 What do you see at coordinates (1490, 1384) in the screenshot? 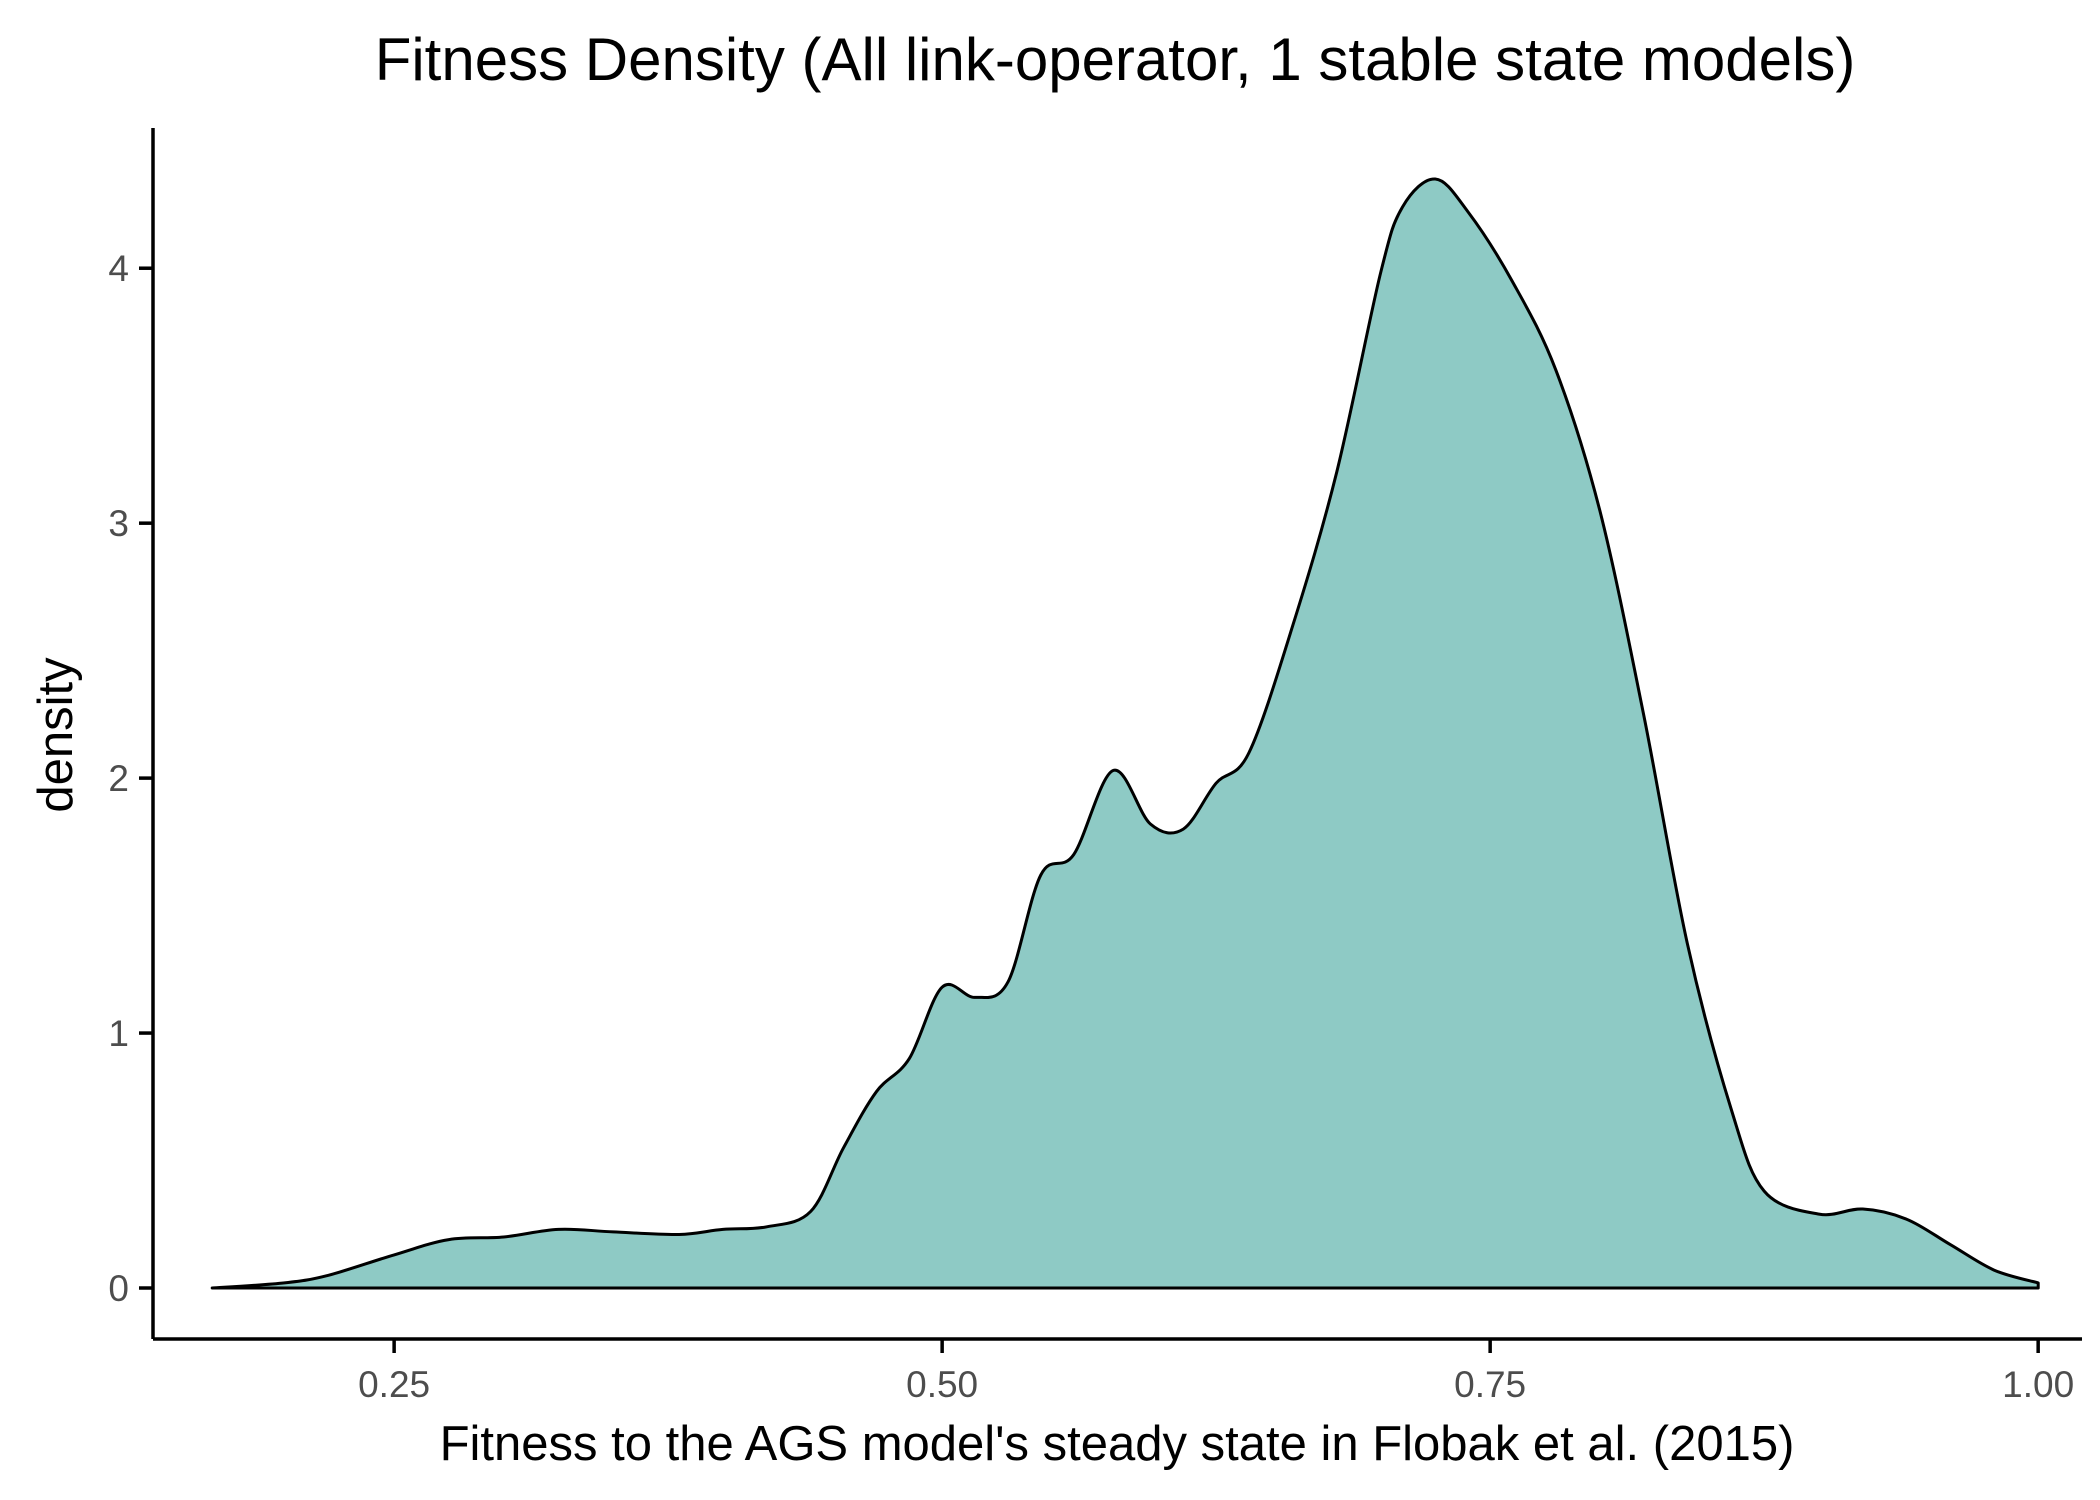
I see `x-tick-label: 0.75` at bounding box center [1490, 1384].